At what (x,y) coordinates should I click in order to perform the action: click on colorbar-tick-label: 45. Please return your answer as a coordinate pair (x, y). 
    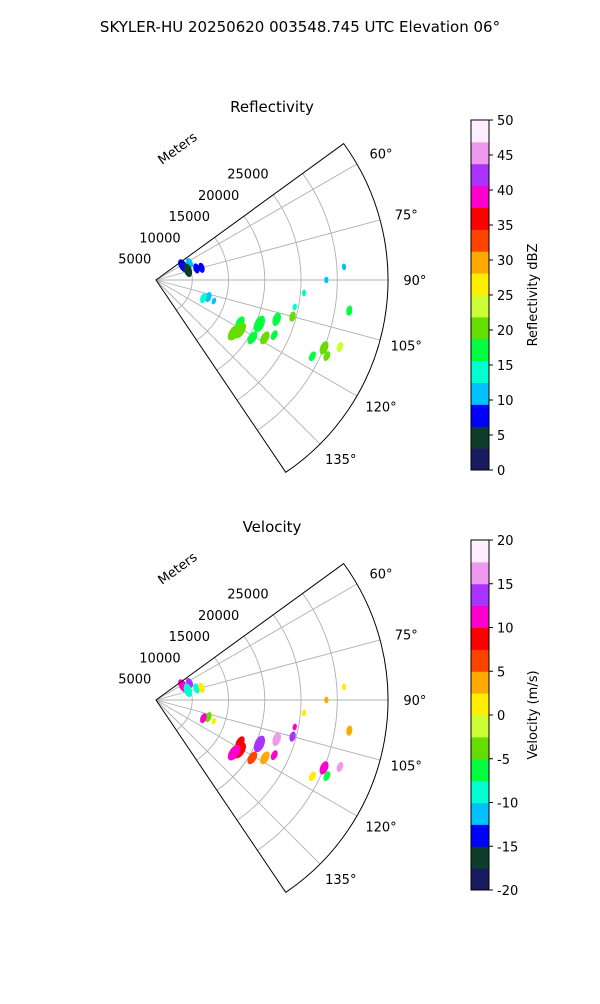
    Looking at the image, I should click on (505, 156).